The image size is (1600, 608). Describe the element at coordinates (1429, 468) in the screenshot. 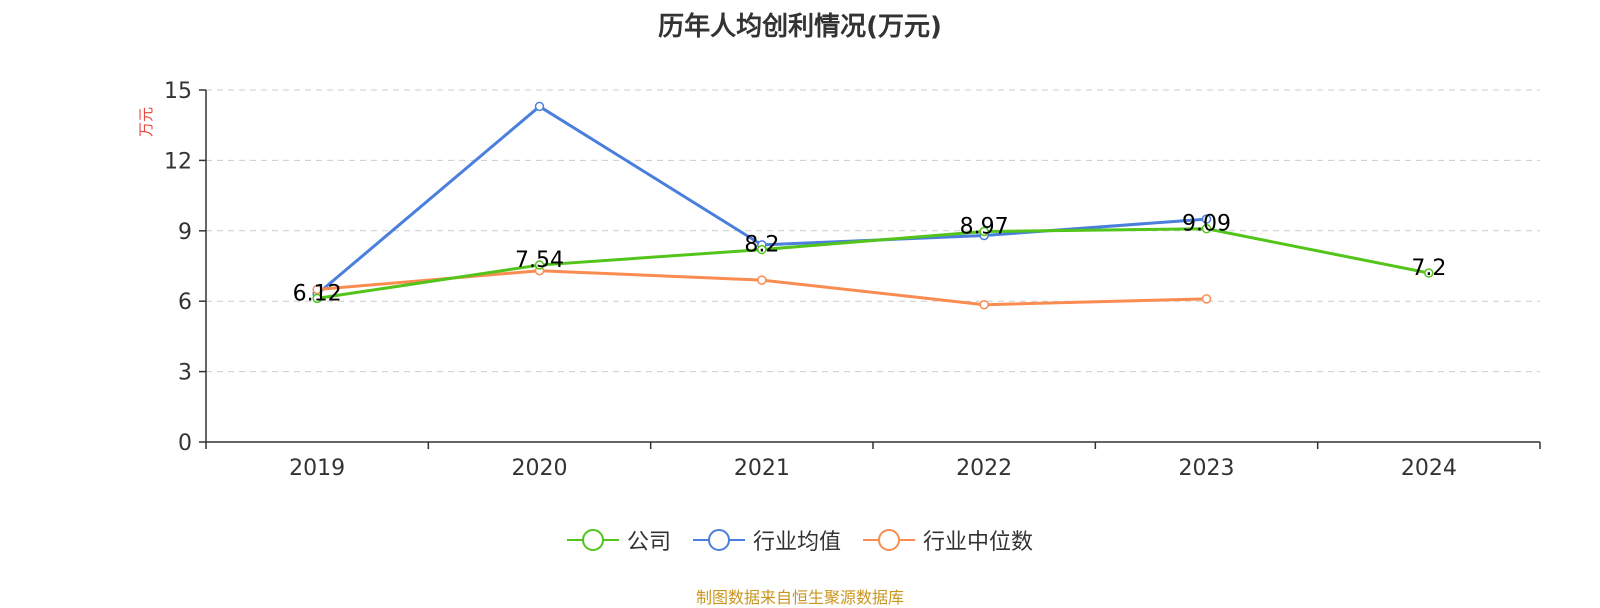

I see `x-tick-label: 2024` at that location.